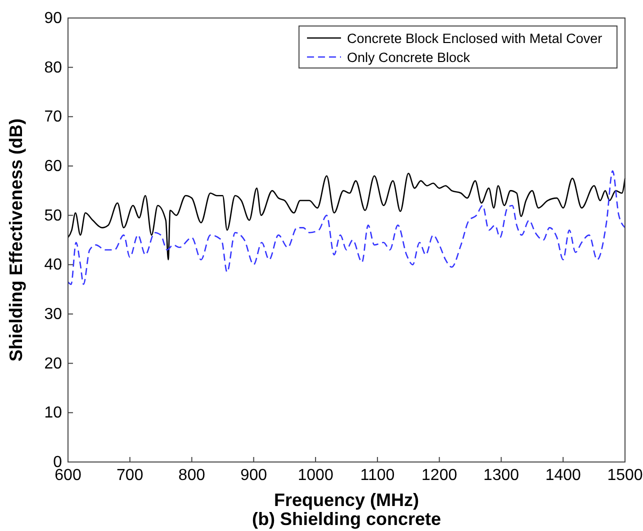  Describe the element at coordinates (563, 475) in the screenshot. I see `x-tick-label: 1400` at that location.